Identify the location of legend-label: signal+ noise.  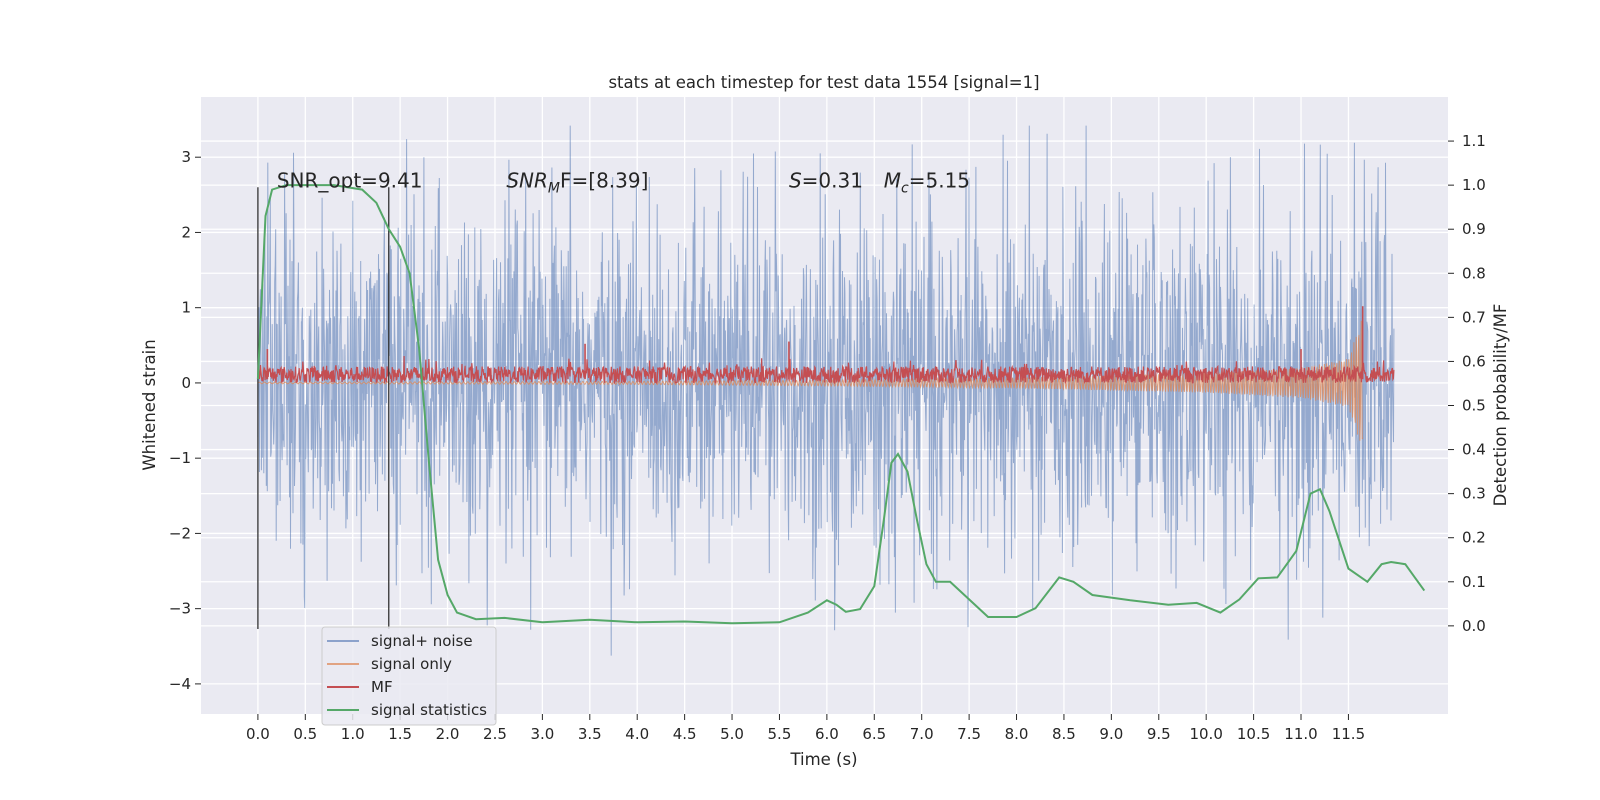
(422, 641).